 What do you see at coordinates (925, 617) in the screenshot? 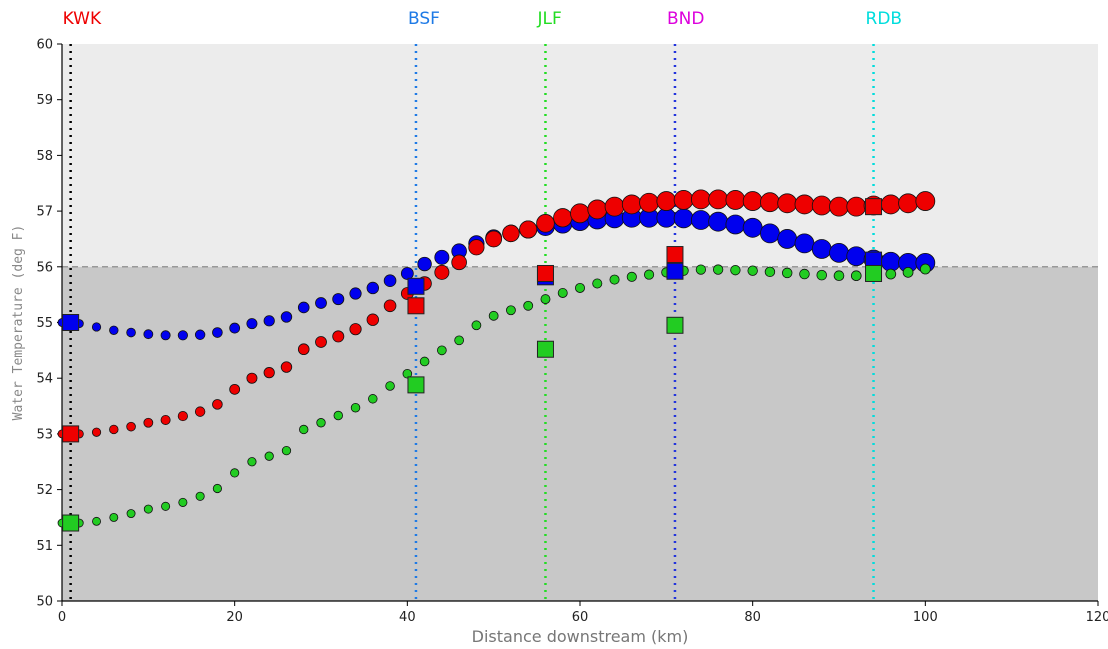
I see `x-tick-label: 100` at bounding box center [925, 617].